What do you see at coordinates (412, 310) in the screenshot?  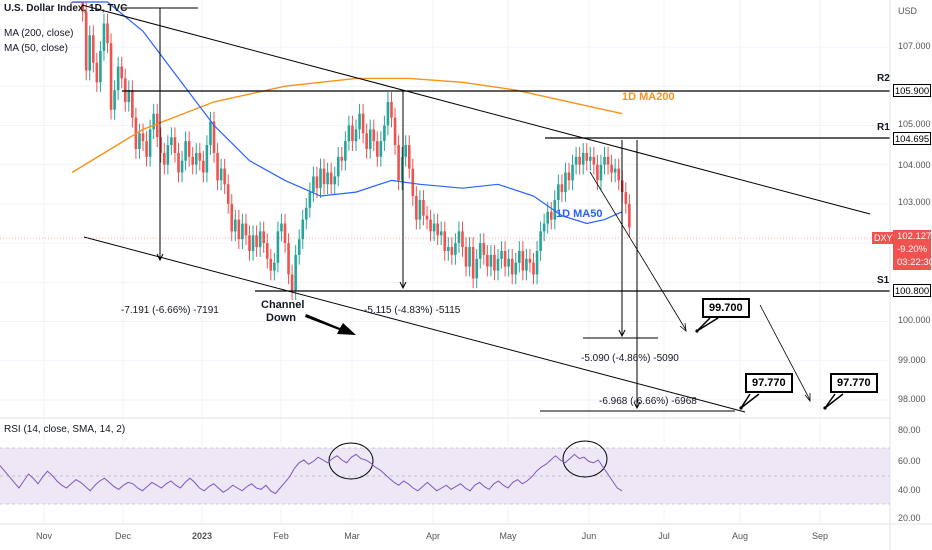 I see `measure-2-label: -5.115 (-4.83%) -5115` at bounding box center [412, 310].